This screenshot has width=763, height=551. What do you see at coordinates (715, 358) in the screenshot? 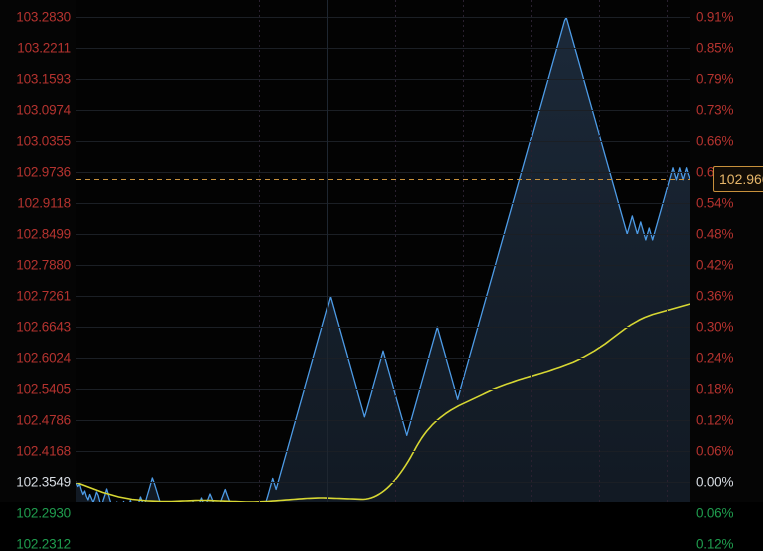
I see `axis-tick-label: 0.24%` at bounding box center [715, 358].